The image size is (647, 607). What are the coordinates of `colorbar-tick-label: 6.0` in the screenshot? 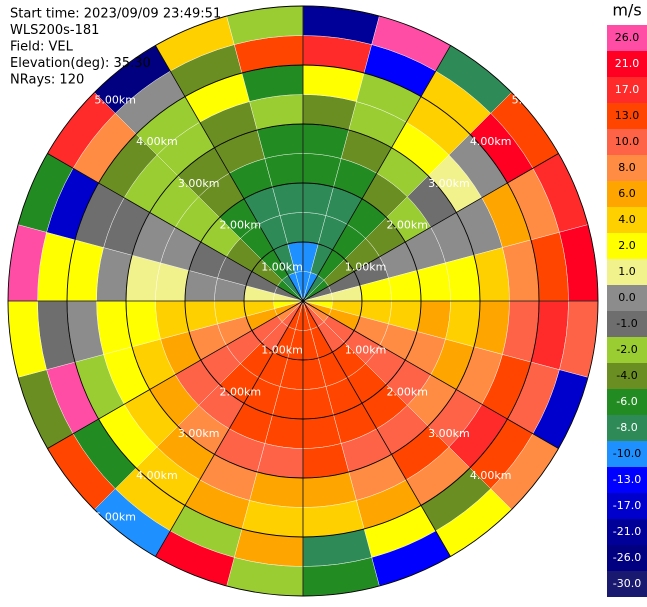 It's located at (627, 193).